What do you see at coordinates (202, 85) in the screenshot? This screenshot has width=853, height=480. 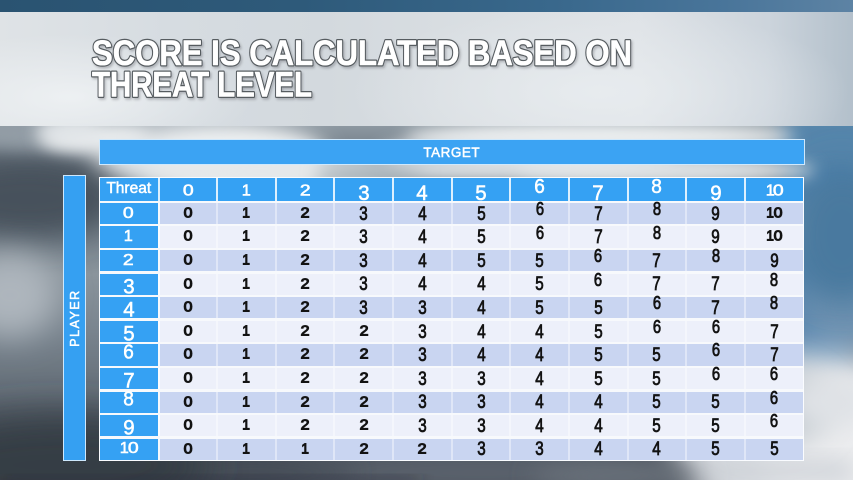 I see `svg-text: THREAT LEVEL` at bounding box center [202, 85].